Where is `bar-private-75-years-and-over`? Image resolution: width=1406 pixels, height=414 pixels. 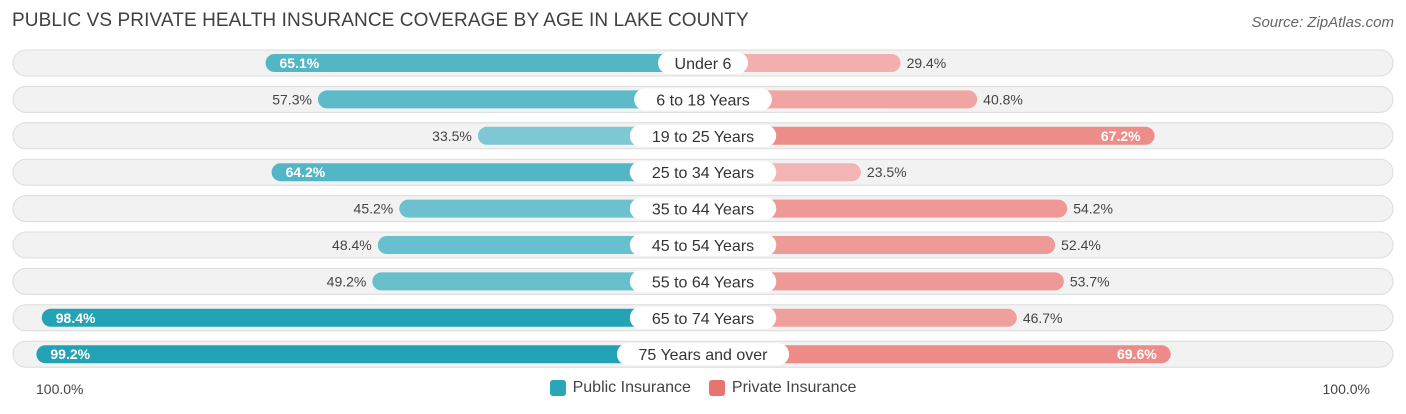
bar-private-75-years-and-over is located at coordinates (937, 354).